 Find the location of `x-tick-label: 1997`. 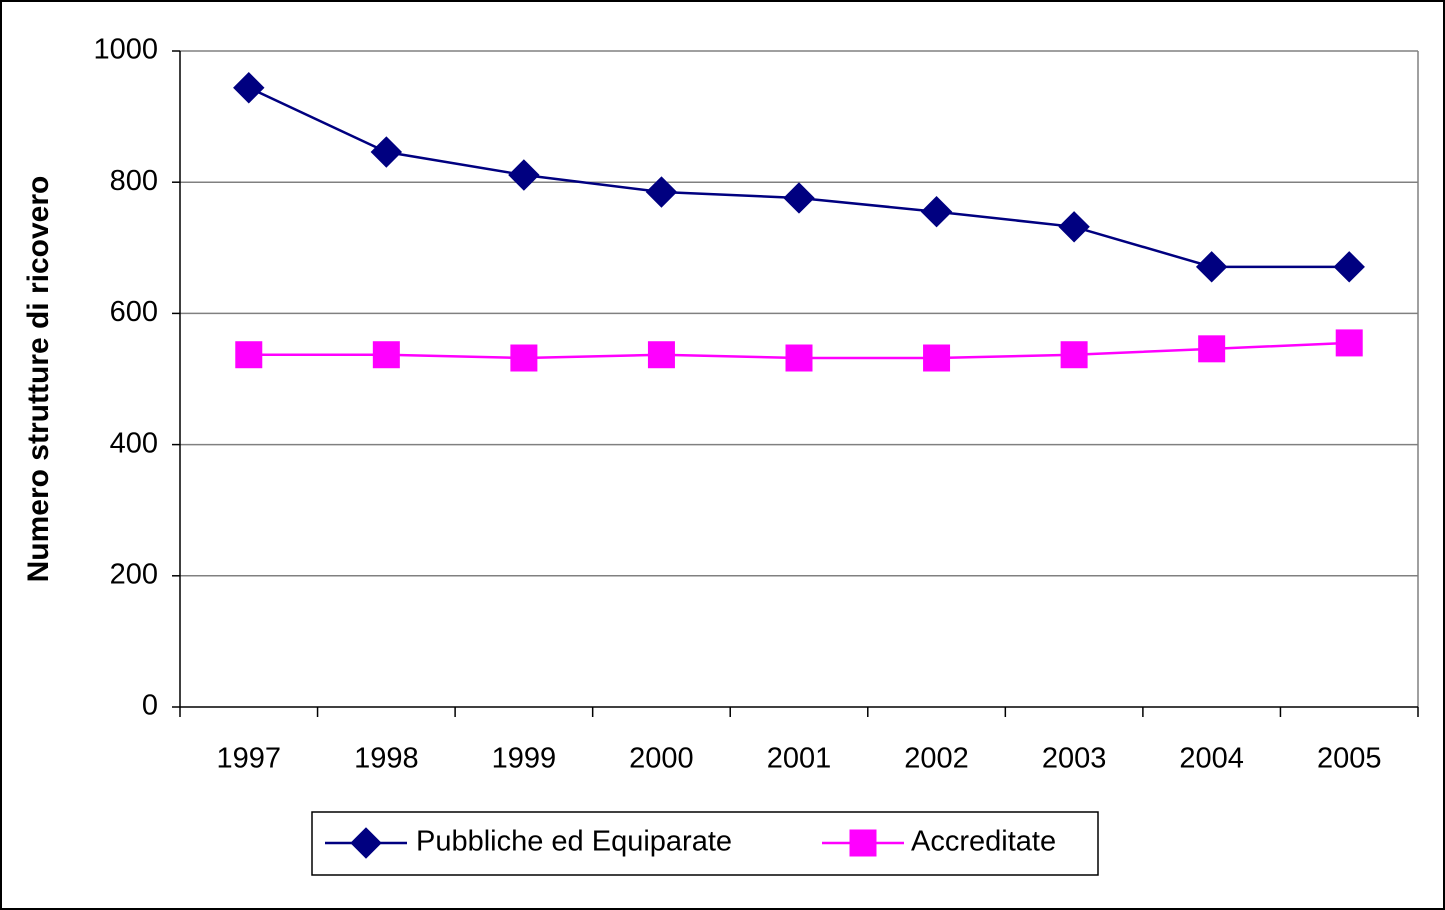

x-tick-label: 1997 is located at coordinates (249, 759).